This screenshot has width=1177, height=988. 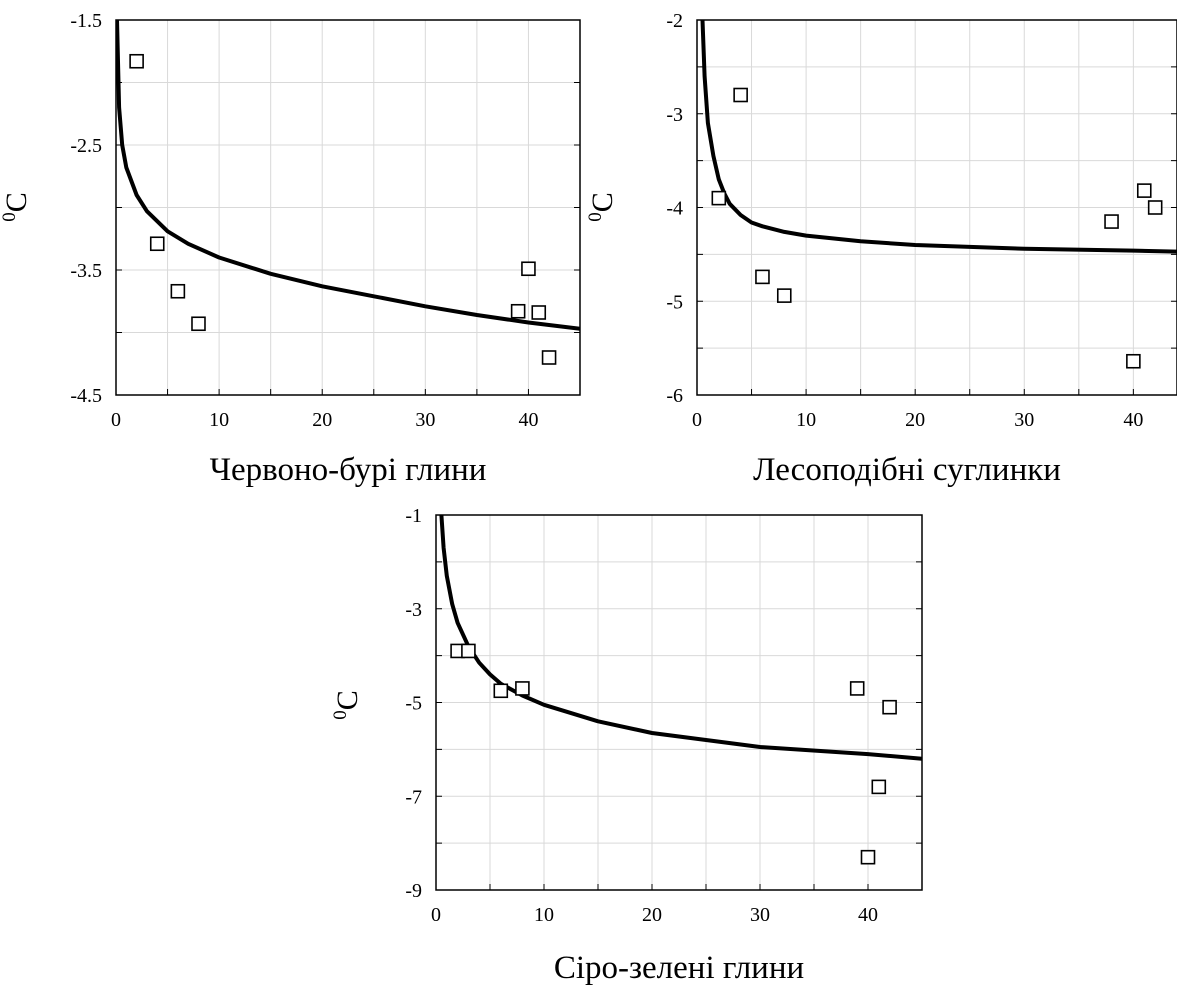 What do you see at coordinates (348, 470) in the screenshot?
I see `x-axis-label: Червоно-бурі глини` at bounding box center [348, 470].